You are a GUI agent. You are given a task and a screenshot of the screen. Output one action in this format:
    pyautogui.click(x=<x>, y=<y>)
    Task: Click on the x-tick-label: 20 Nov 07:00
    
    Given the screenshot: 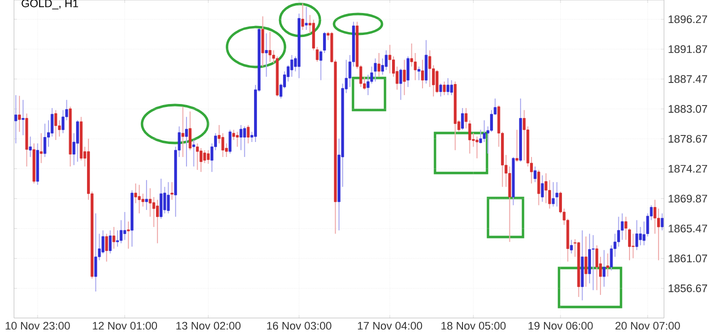 What is the action you would take?
    pyautogui.click(x=647, y=326)
    